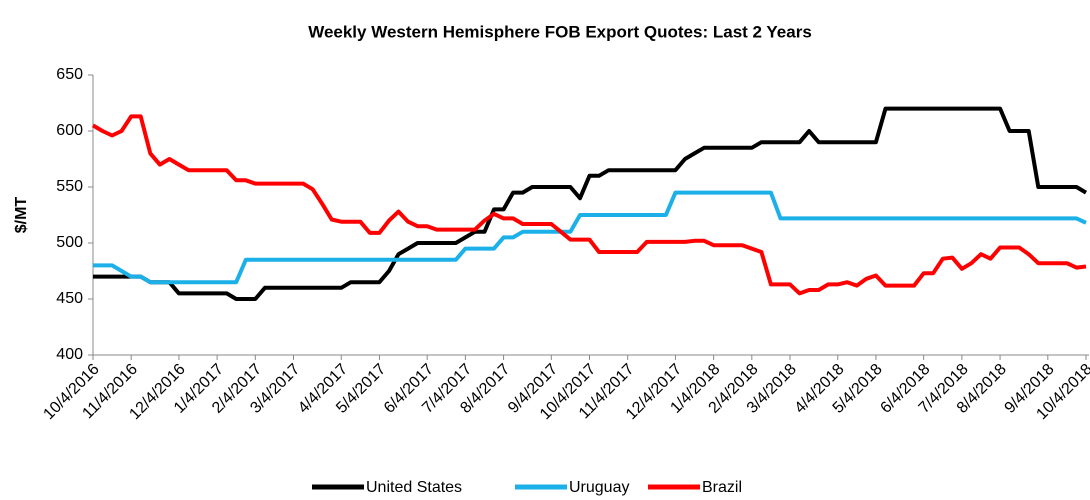  What do you see at coordinates (69, 74) in the screenshot?
I see `y-tick-label: 650` at bounding box center [69, 74].